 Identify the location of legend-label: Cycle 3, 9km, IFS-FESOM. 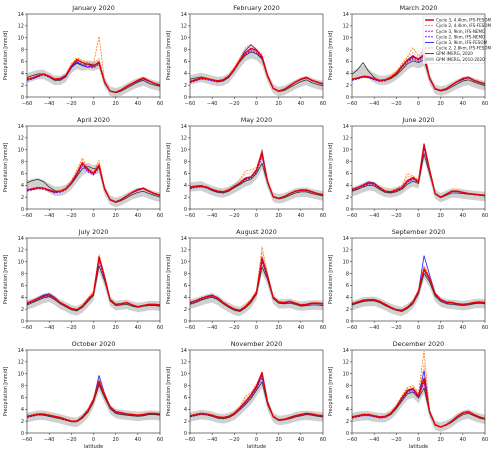
(462, 42).